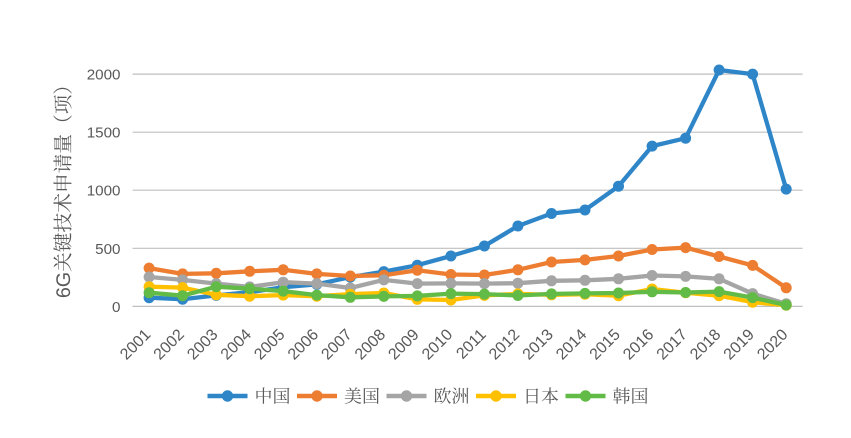 Image resolution: width=851 pixels, height=438 pixels. Describe the element at coordinates (104, 191) in the screenshot. I see `svg-text: 1000` at that location.